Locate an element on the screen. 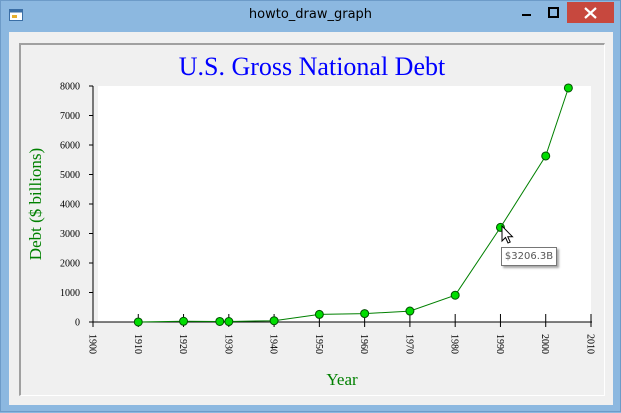  maximize-button is located at coordinates (553, 12).